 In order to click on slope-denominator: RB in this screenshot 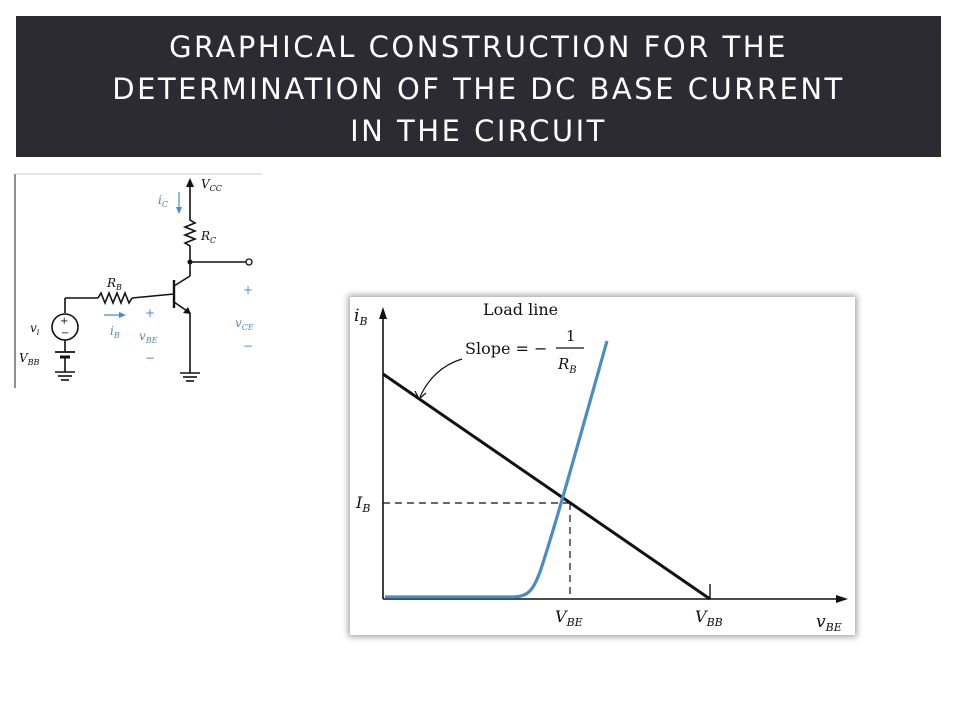, I will do `click(567, 365)`.